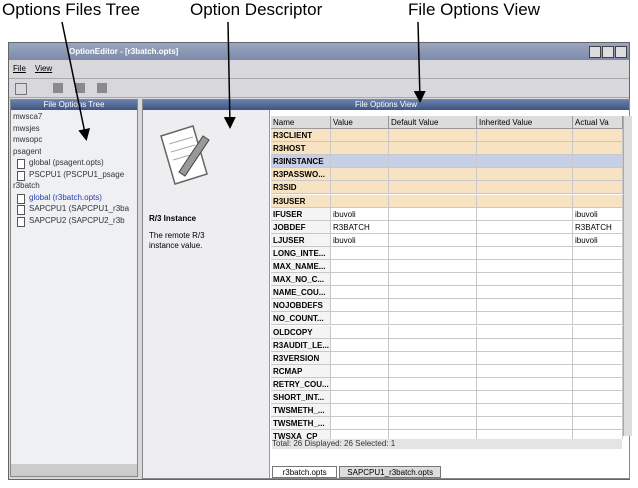  Describe the element at coordinates (79, 208) in the screenshot. I see `tree-leaf: SAPCPU1 (SAPCPU1_r3ba` at that location.